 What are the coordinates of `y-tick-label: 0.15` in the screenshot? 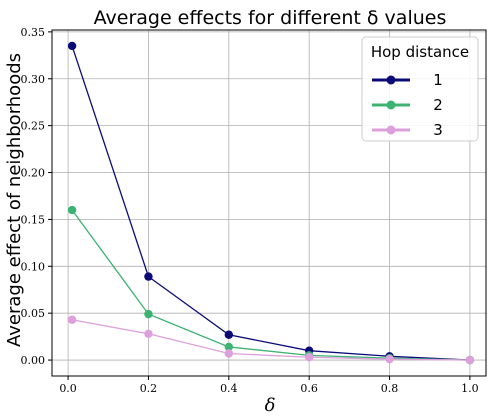 It's located at (33, 219).